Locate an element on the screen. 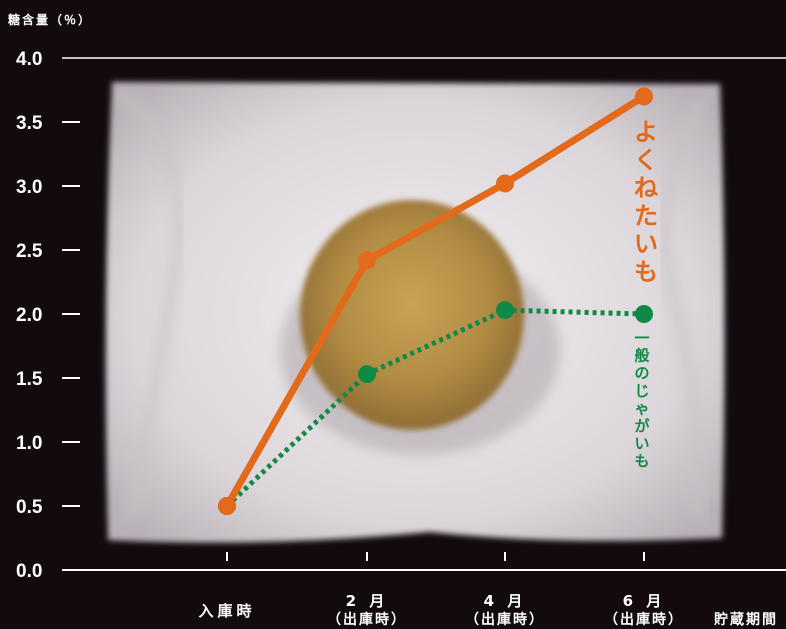 This screenshot has height=629, width=786. series-label-char: た is located at coordinates (646, 216).